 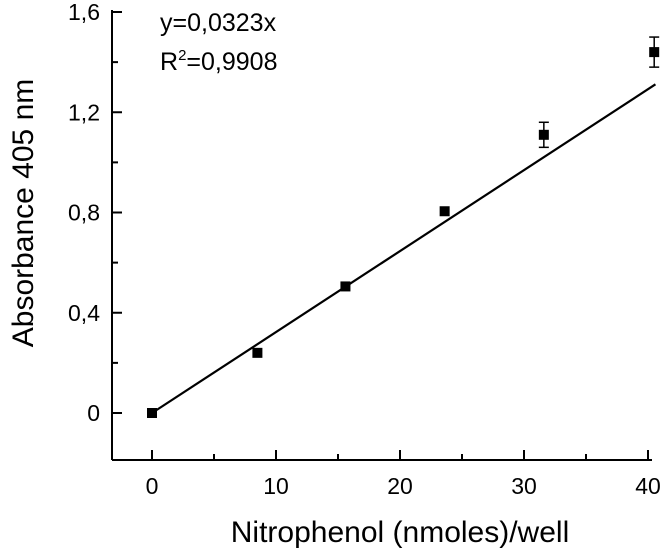 I want to click on r-squared: R2=0,9908, so click(x=218, y=61).